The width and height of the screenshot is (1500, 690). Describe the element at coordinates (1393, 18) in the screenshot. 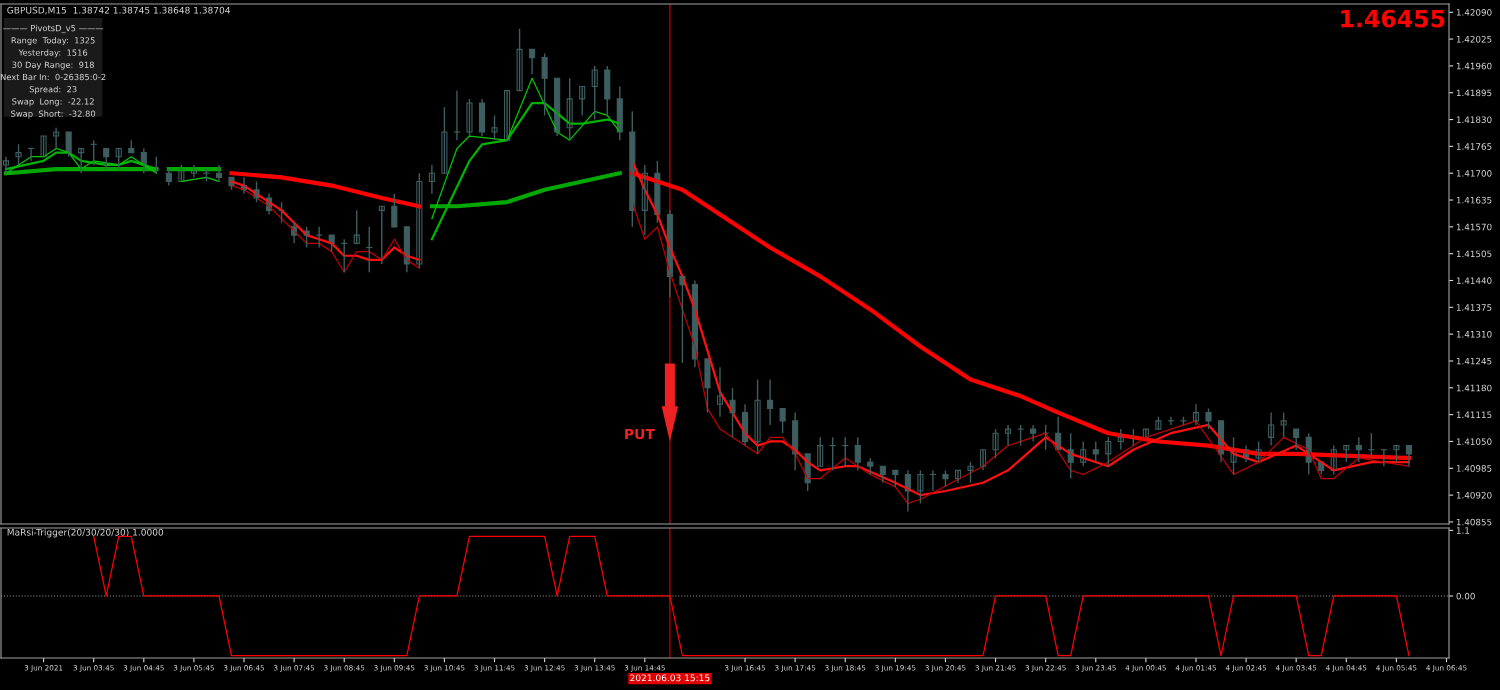

I see `annotation: 1.46455` at that location.